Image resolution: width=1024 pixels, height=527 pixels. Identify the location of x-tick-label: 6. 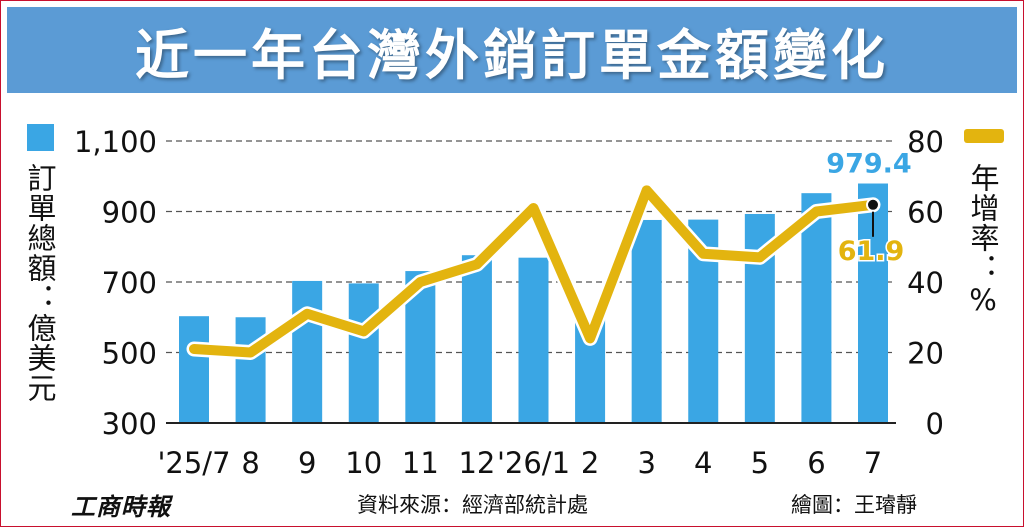
(816, 463).